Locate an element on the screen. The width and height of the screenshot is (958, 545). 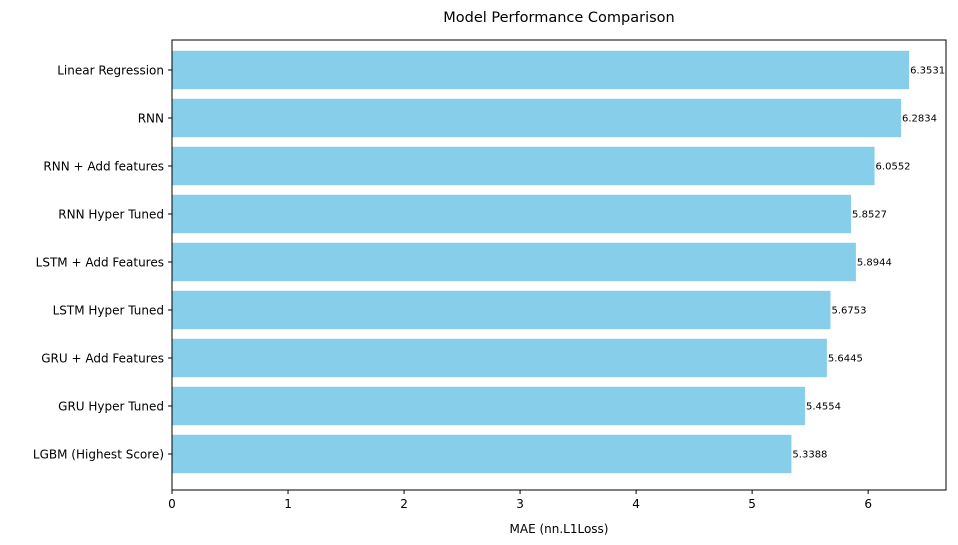
bar-value-label: 5.3388 is located at coordinates (809, 455).